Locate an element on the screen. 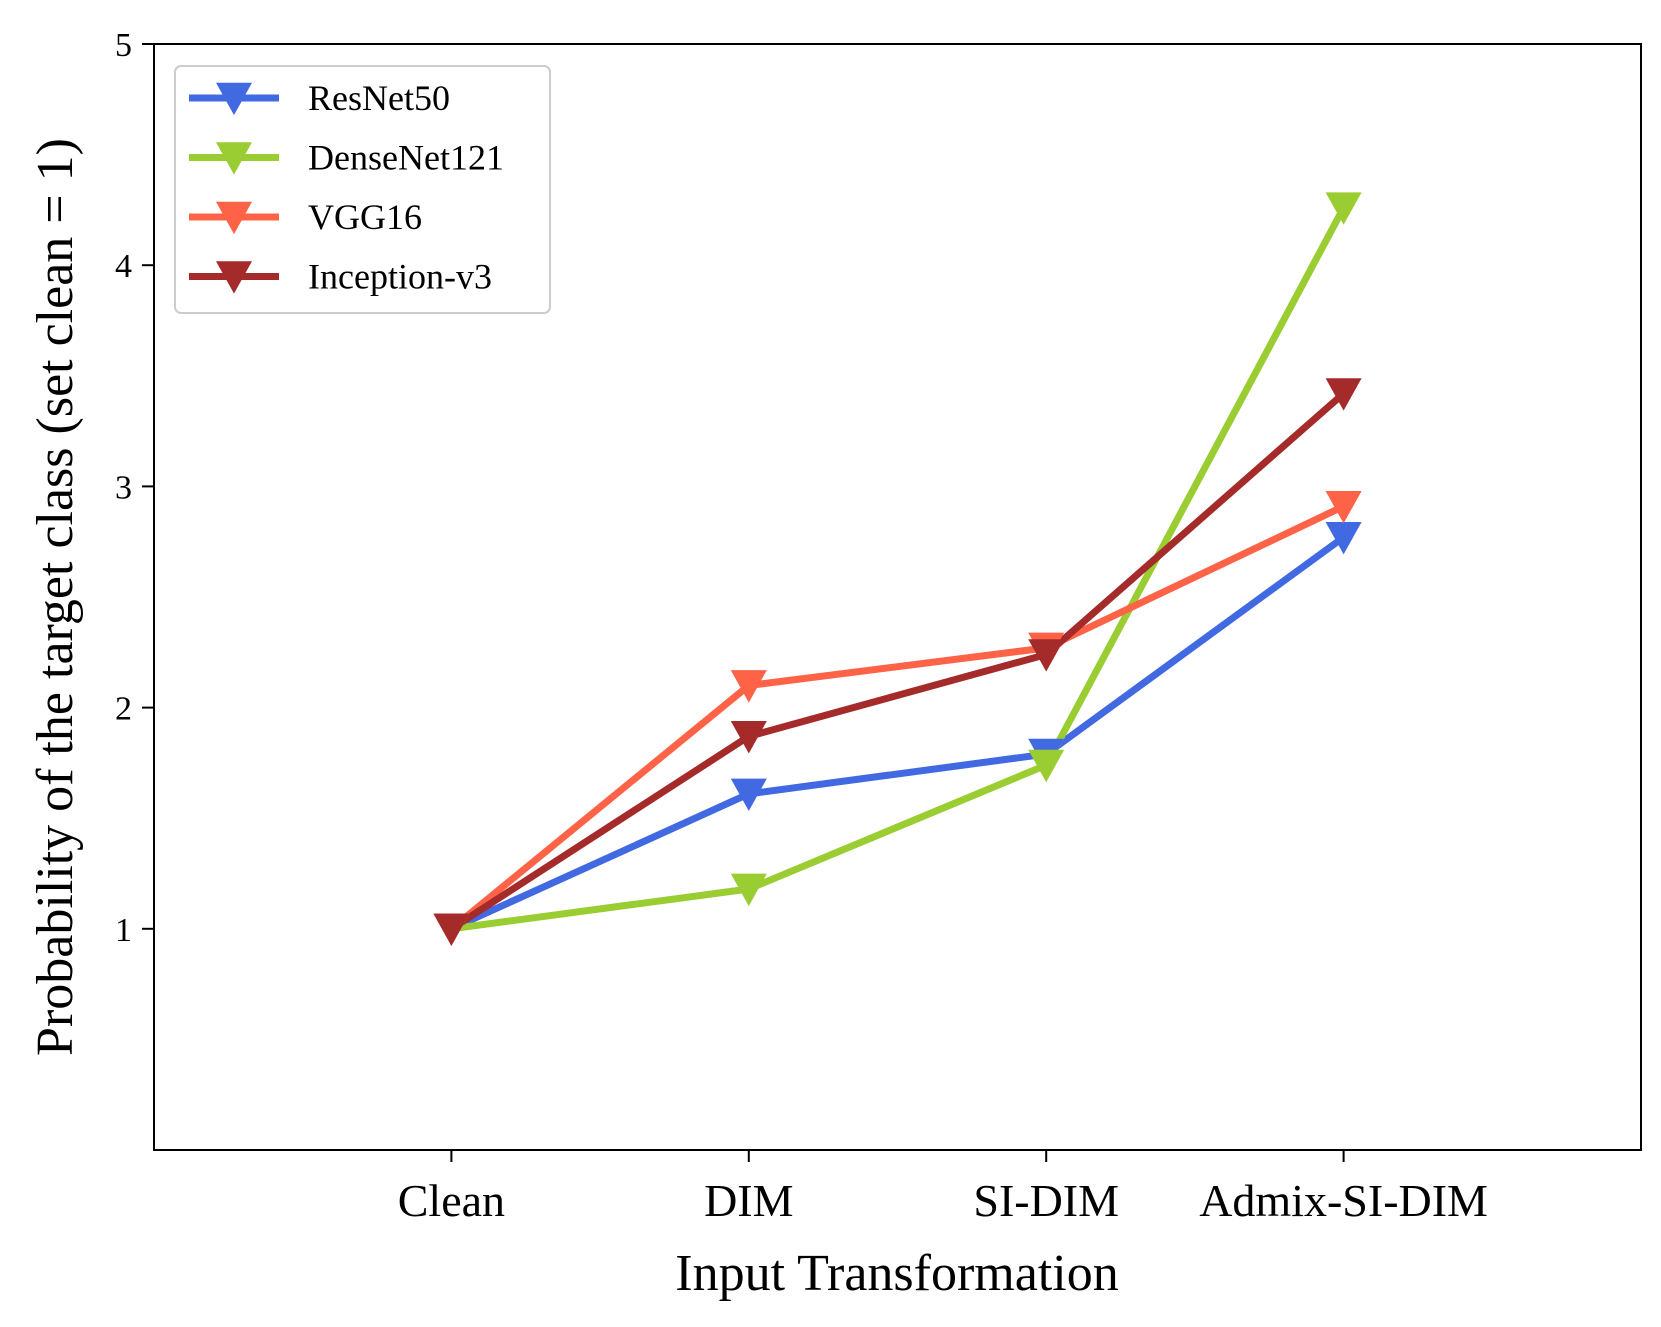  x-tick-label: Clean is located at coordinates (451, 1200).